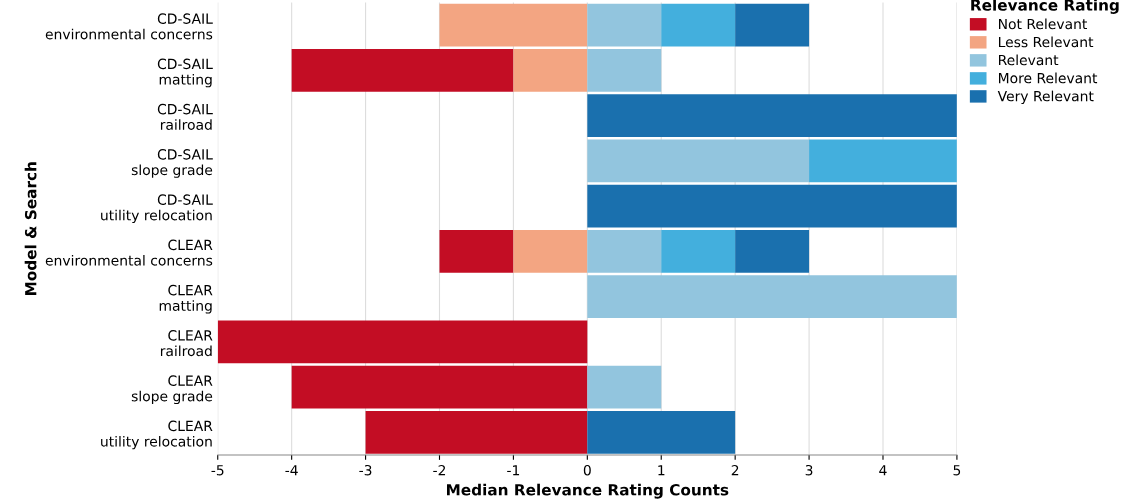  I want to click on x-axis-title: Median Relevance Rating Counts, so click(588, 491).